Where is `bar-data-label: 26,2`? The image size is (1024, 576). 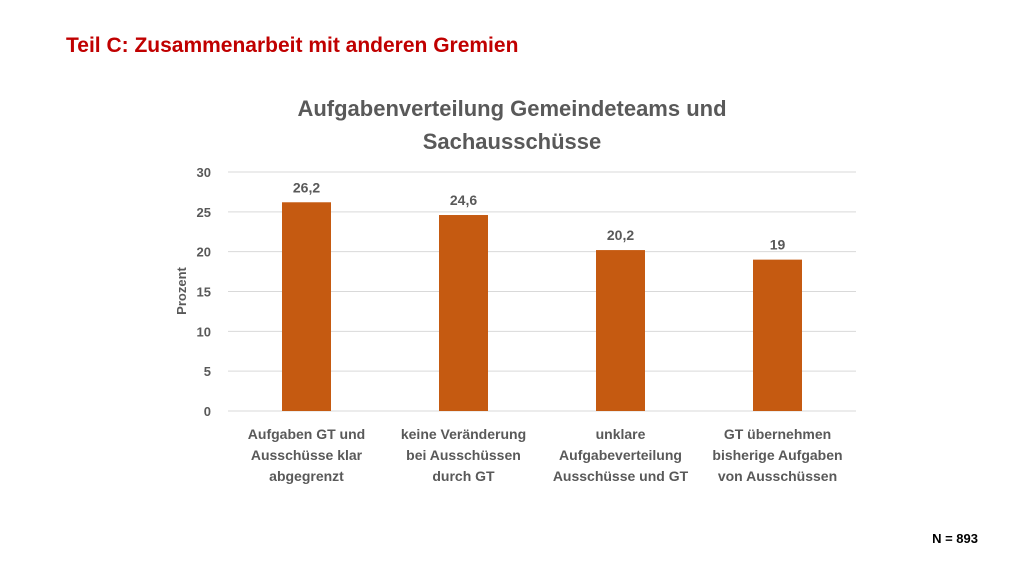
bar-data-label: 26,2 is located at coordinates (306, 187).